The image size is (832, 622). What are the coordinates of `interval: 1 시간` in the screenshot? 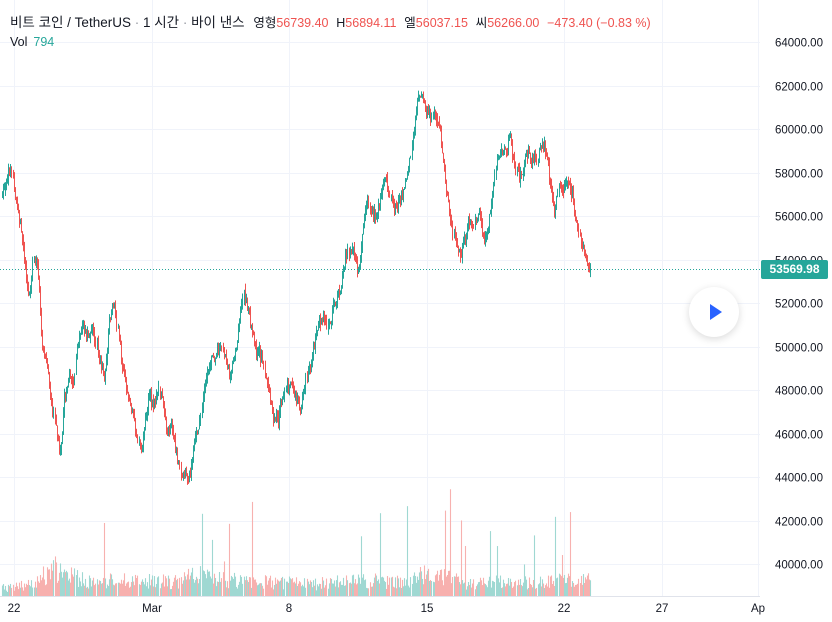 It's located at (161, 22).